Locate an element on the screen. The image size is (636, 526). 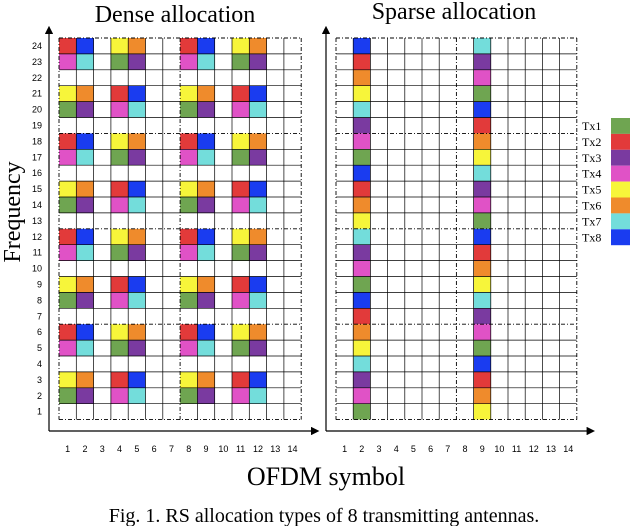
y-tick-label: 22 is located at coordinates (37, 78).